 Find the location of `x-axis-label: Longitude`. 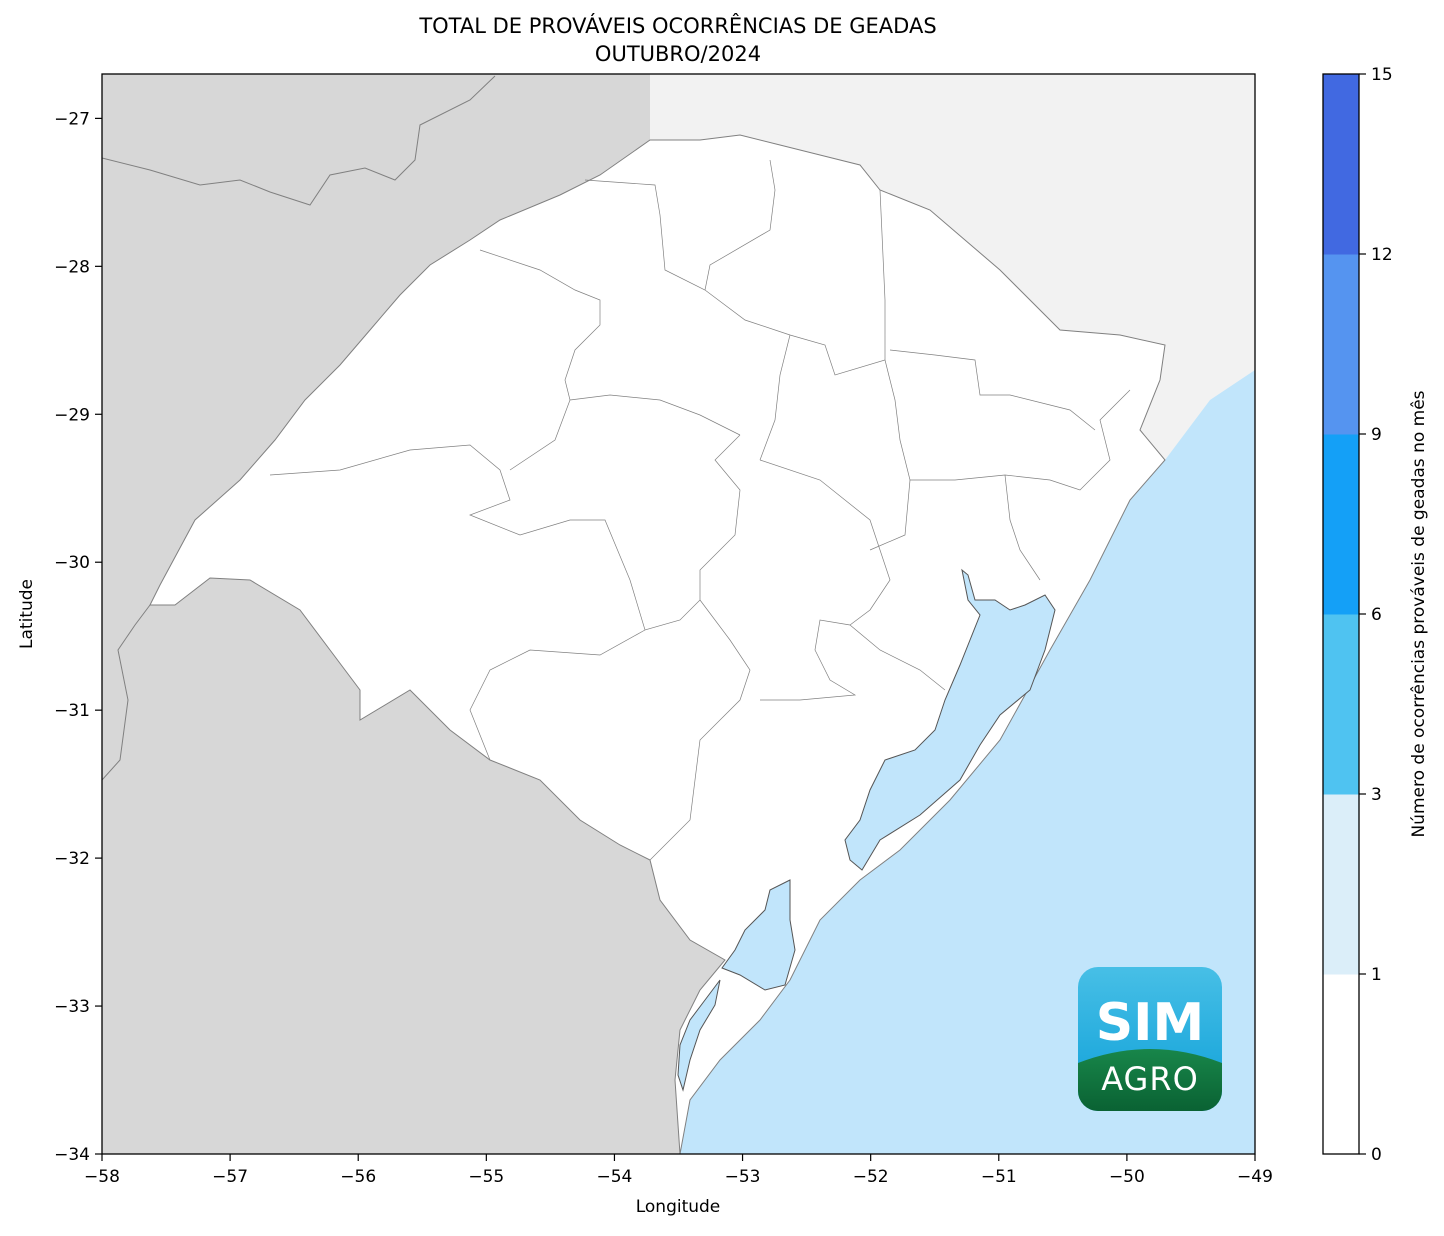

x-axis-label: Longitude is located at coordinates (678, 1207).